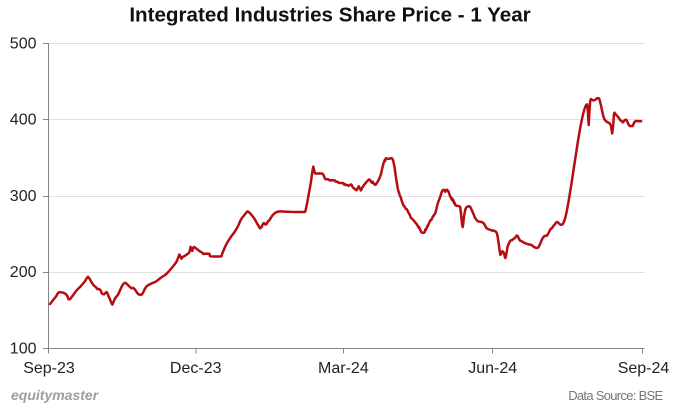 The height and width of the screenshot is (410, 675). What do you see at coordinates (644, 368) in the screenshot?
I see `svg-text: Sep-24` at bounding box center [644, 368].